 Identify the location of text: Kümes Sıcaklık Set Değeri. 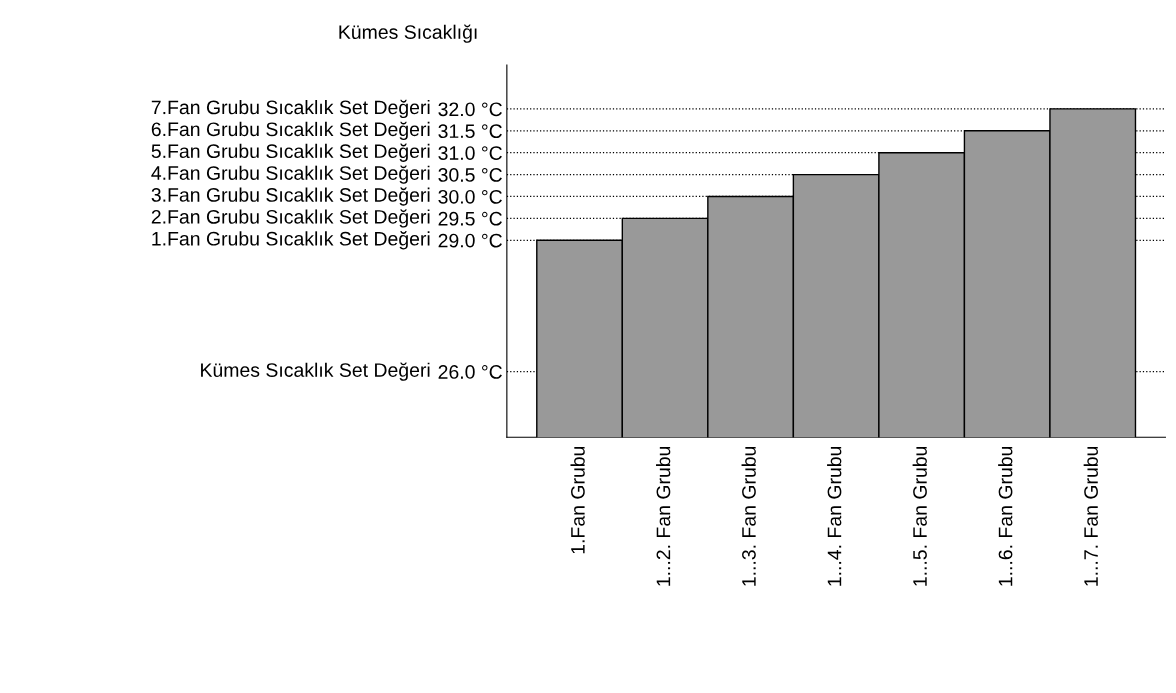
(315, 371).